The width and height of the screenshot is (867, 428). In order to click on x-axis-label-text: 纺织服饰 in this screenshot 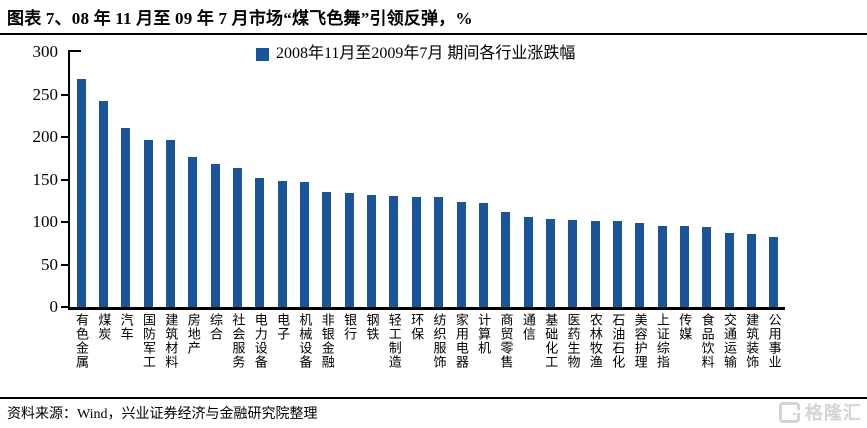, I will do `click(439, 341)`.